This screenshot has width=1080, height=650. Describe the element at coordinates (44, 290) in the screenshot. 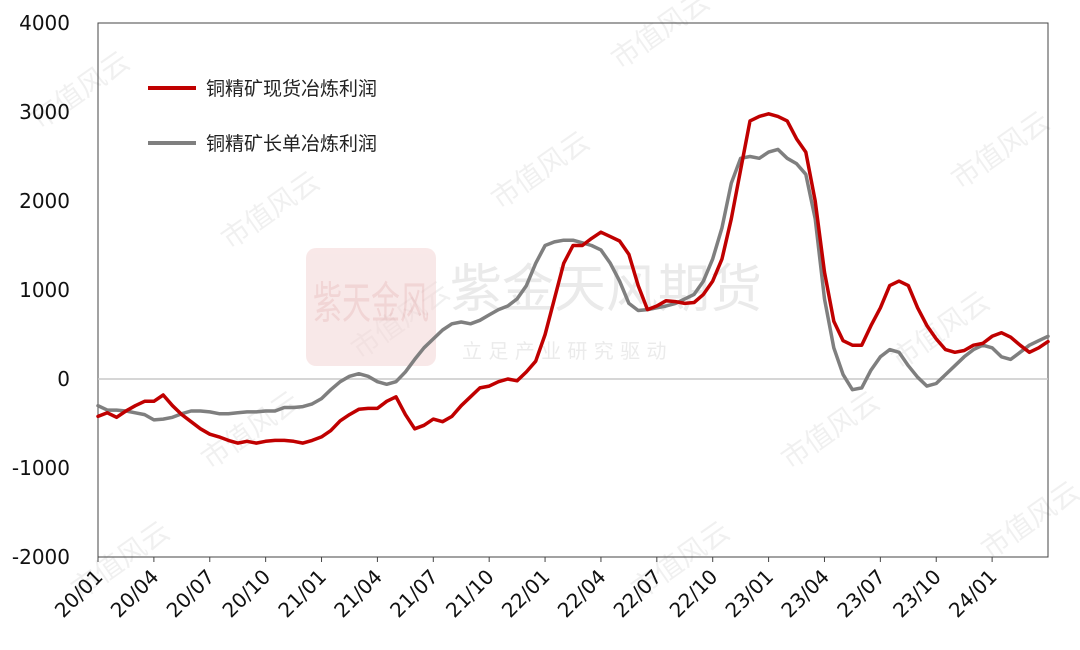

I see `y-tick-label: 1000` at that location.